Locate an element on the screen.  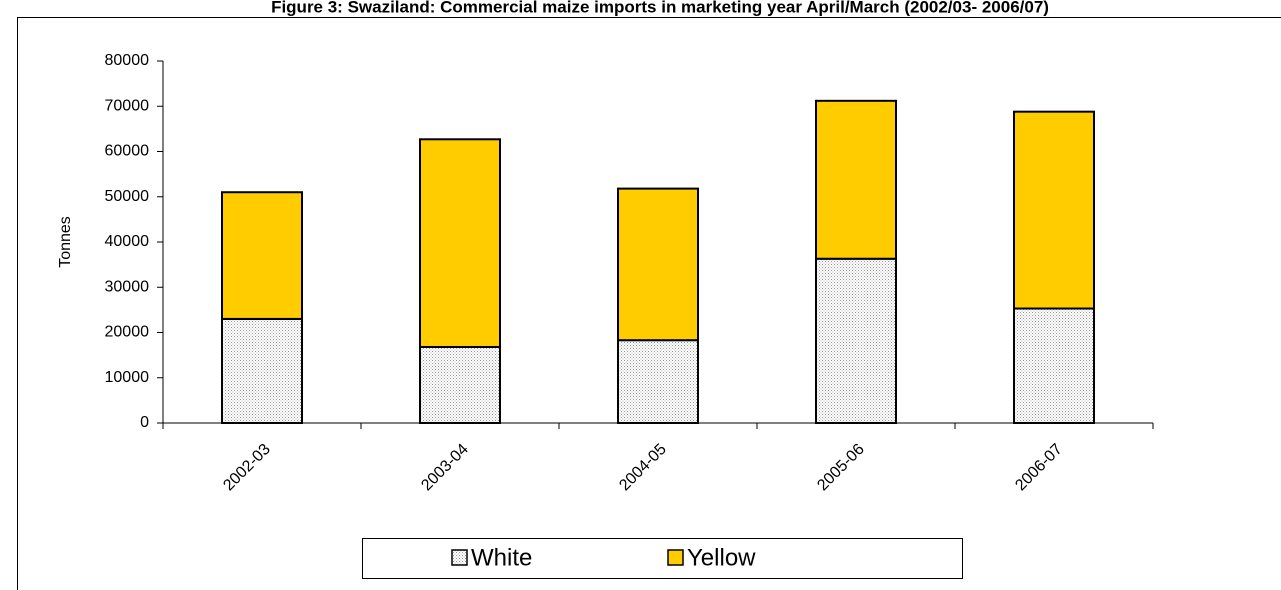
y-tick-label: 80000 is located at coordinates (127, 60).